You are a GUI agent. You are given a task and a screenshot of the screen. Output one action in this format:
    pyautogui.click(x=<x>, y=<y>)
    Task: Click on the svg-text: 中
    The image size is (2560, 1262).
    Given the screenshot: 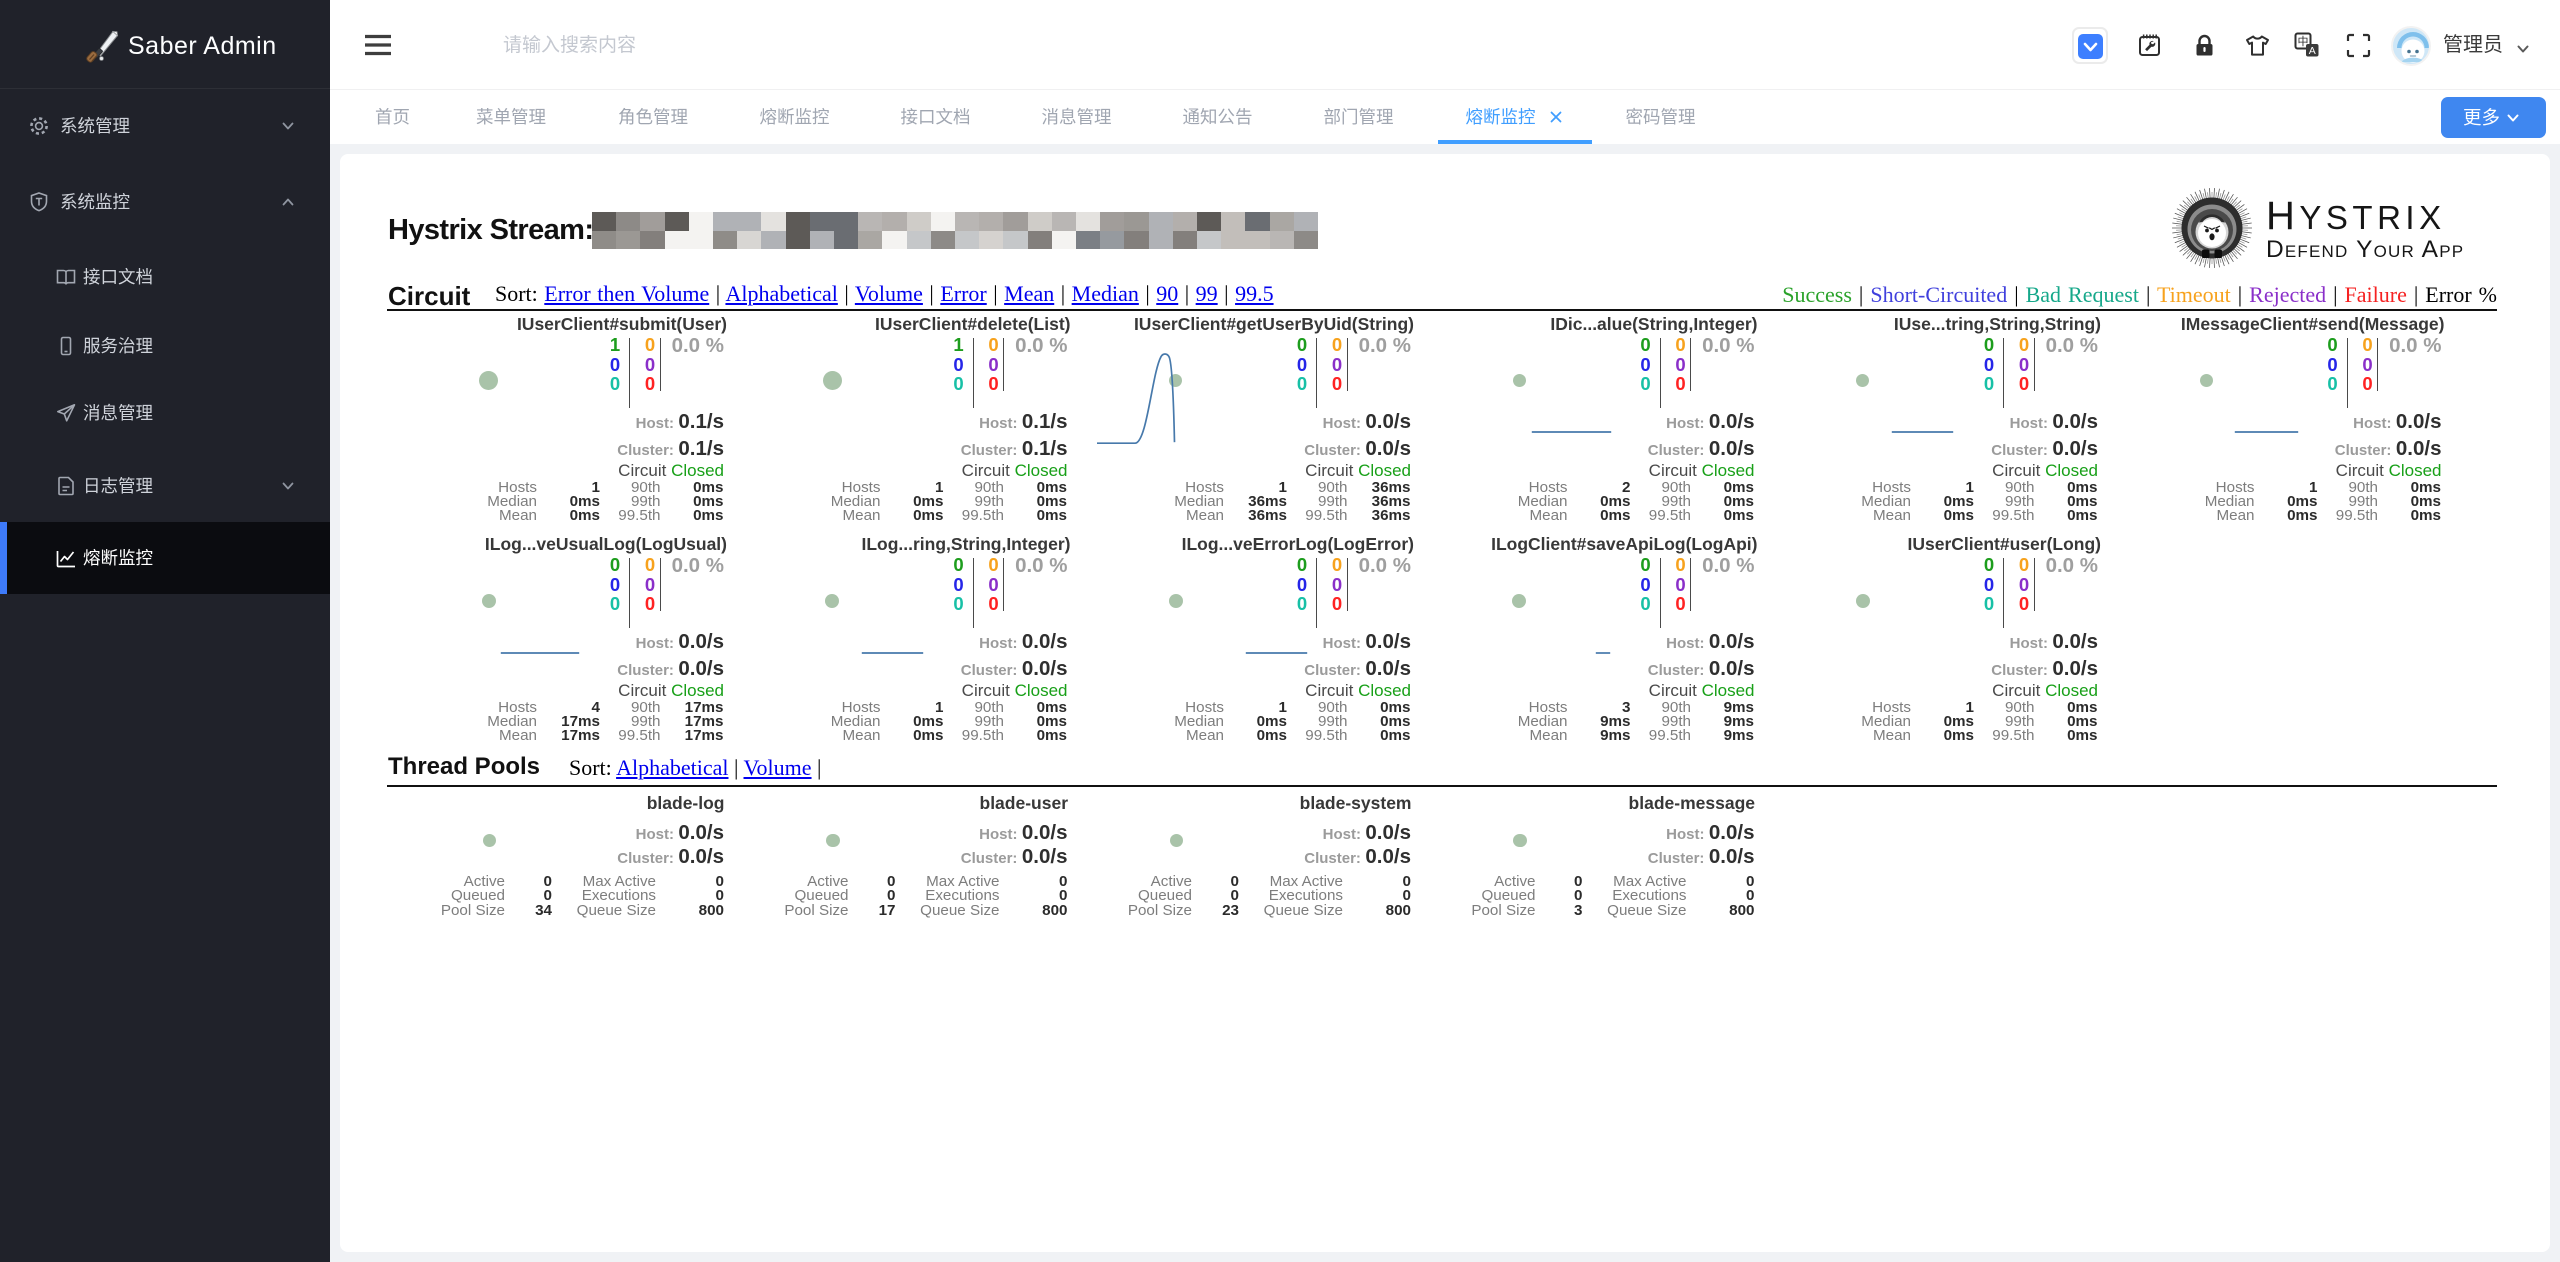 What is the action you would take?
    pyautogui.click(x=2303, y=41)
    